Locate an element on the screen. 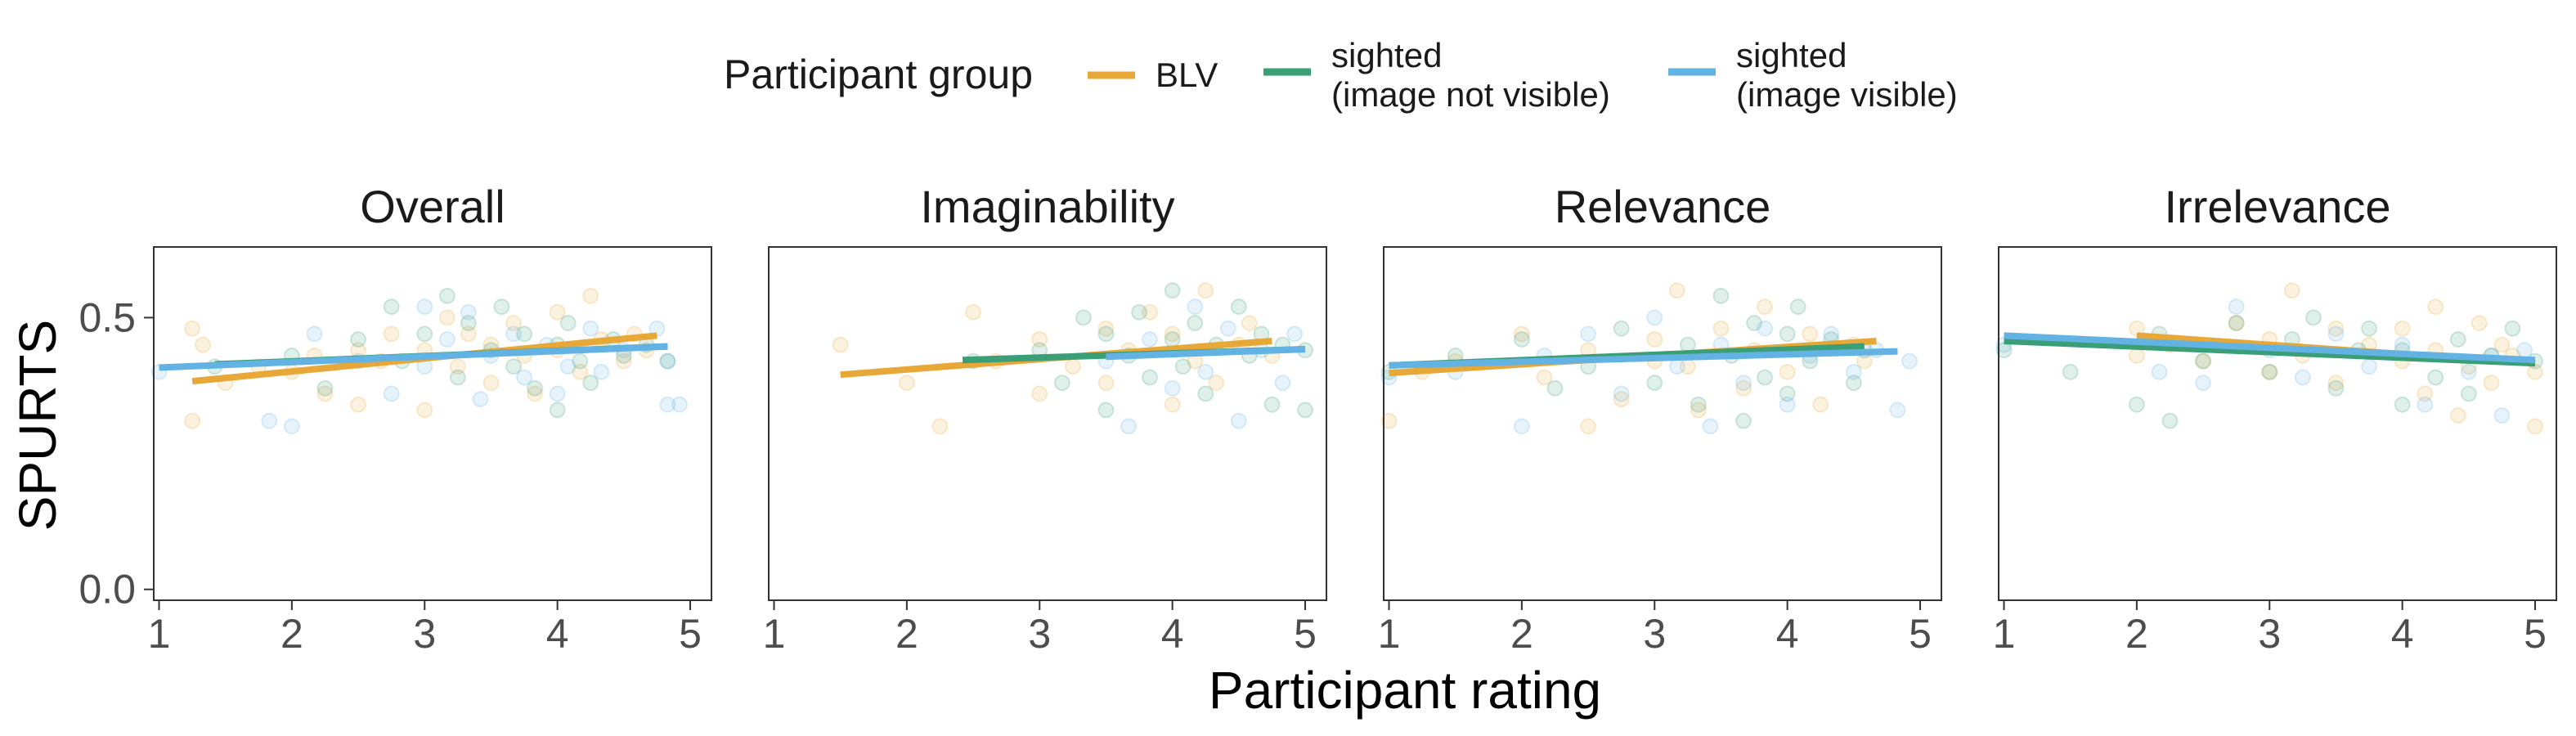  legend-label-2: sighted (image visible) is located at coordinates (1847, 75).